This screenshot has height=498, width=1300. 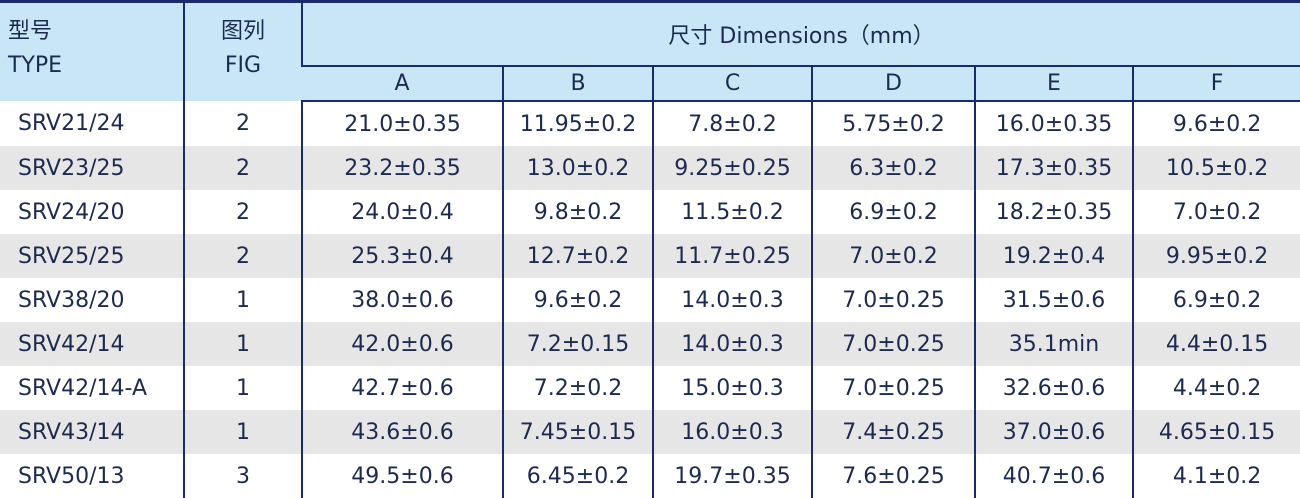 I want to click on dimension-cell-e: 37.0±0.6, so click(x=1053, y=432).